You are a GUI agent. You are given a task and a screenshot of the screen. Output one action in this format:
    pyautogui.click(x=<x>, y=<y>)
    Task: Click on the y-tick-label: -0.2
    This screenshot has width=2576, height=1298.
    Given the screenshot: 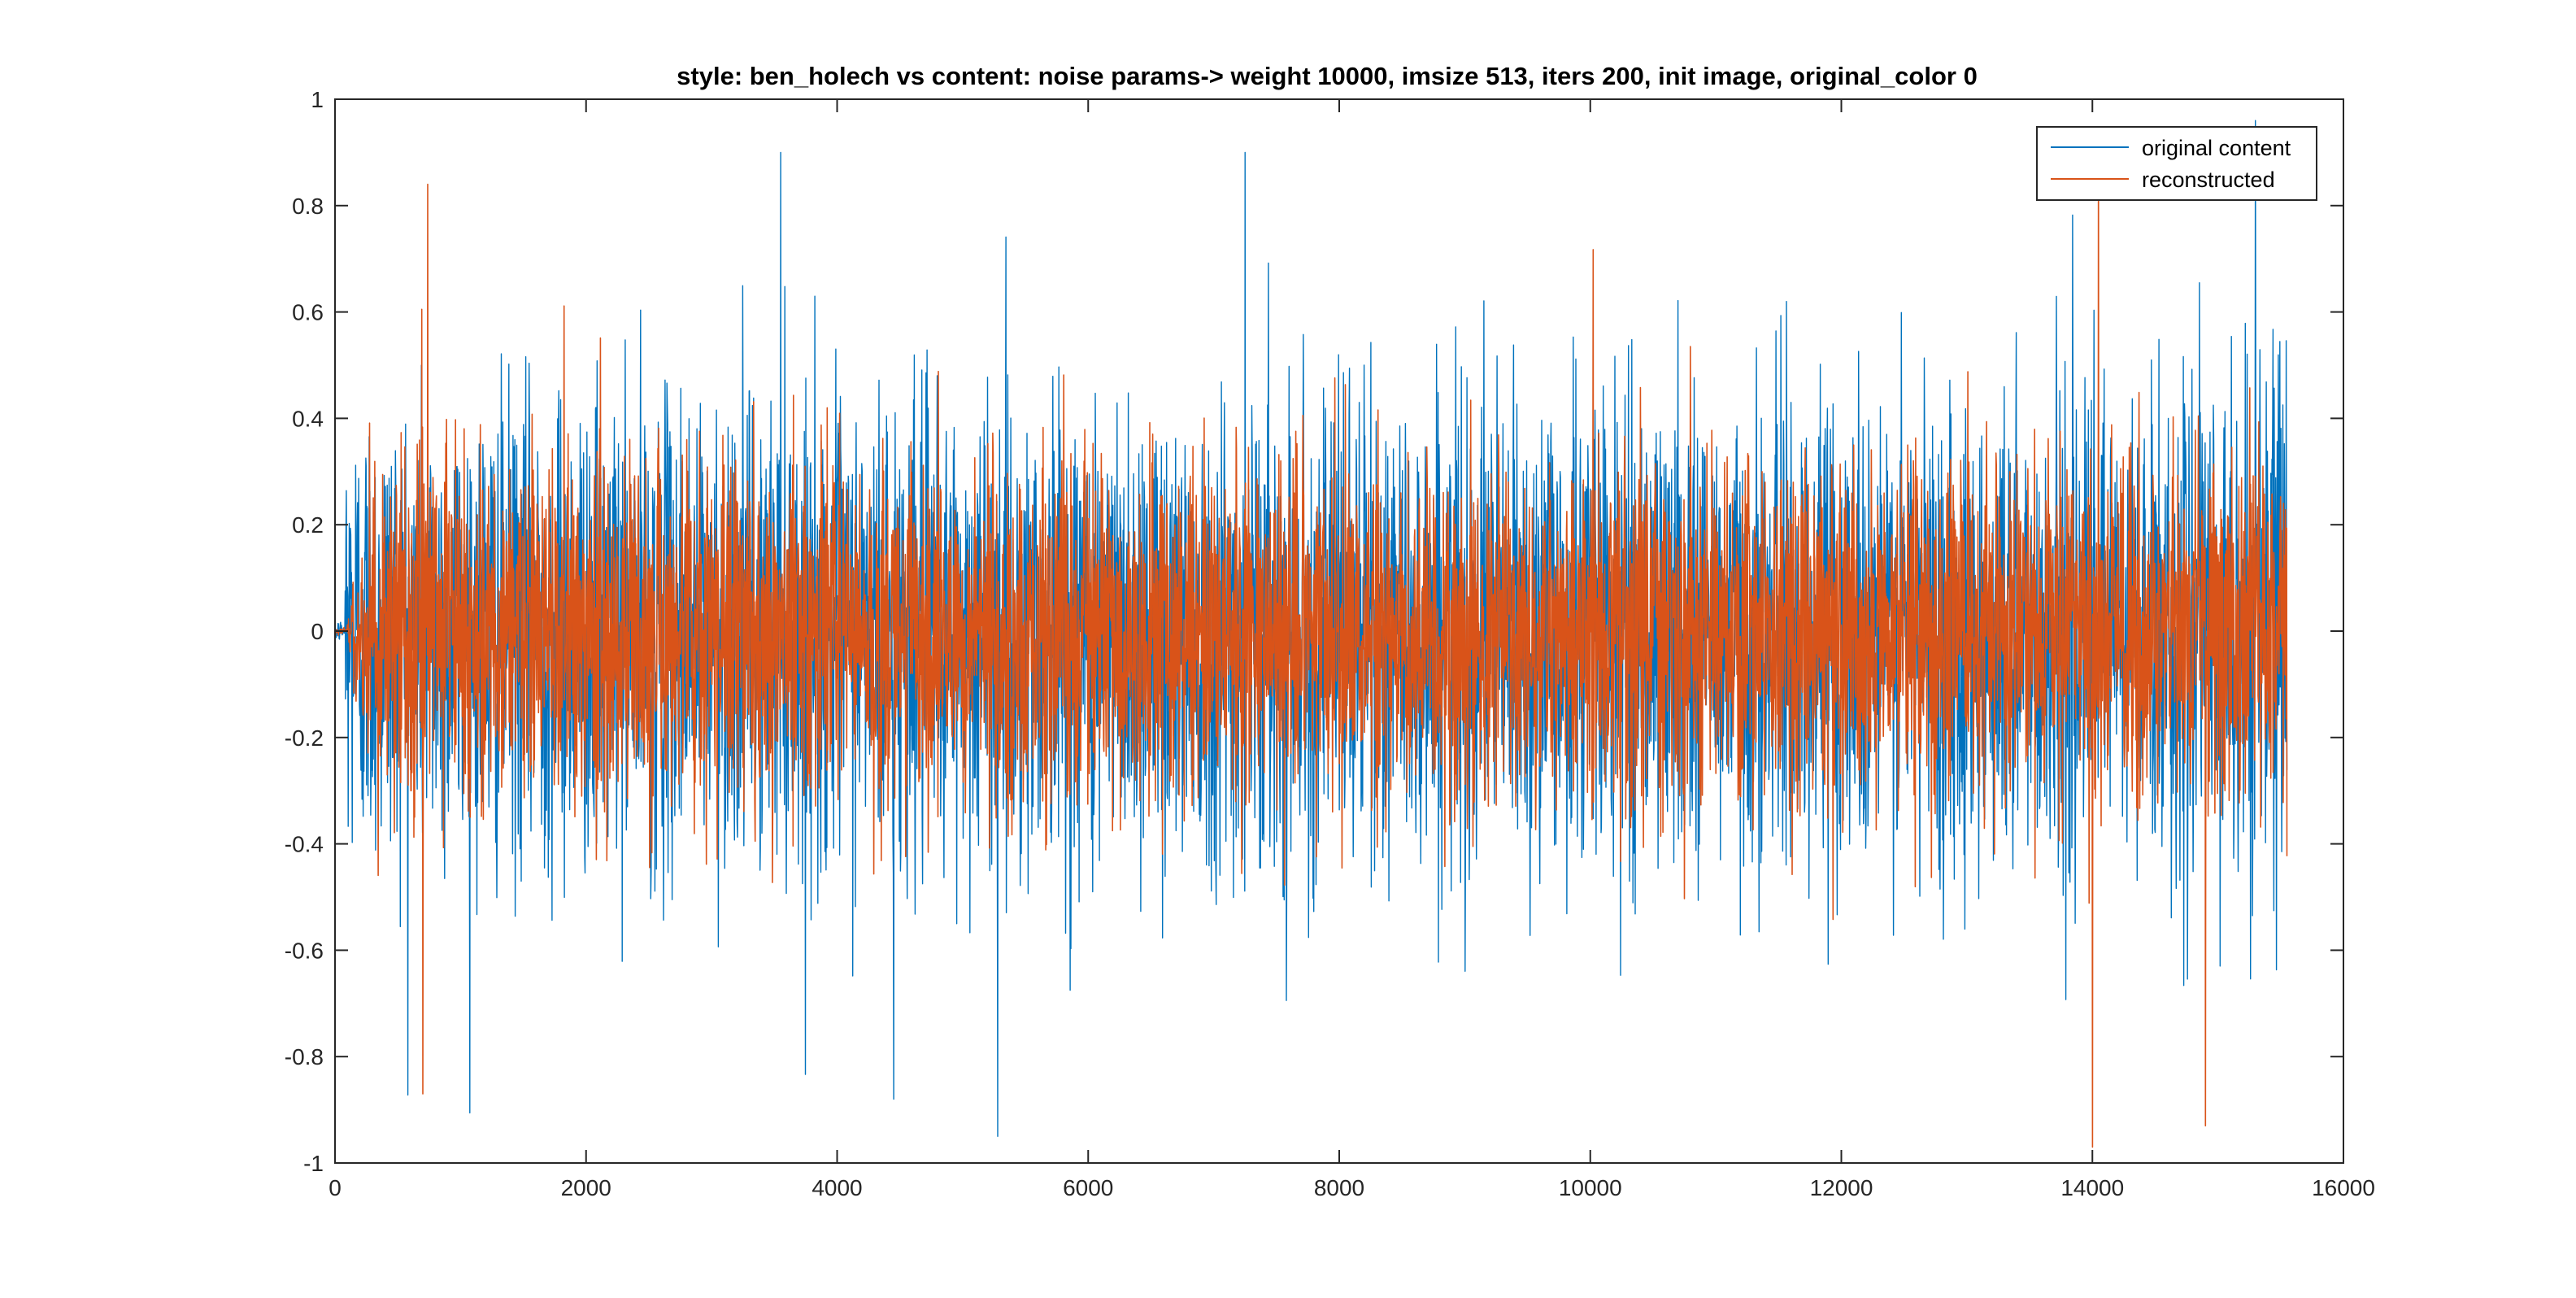 What is the action you would take?
    pyautogui.click(x=305, y=738)
    